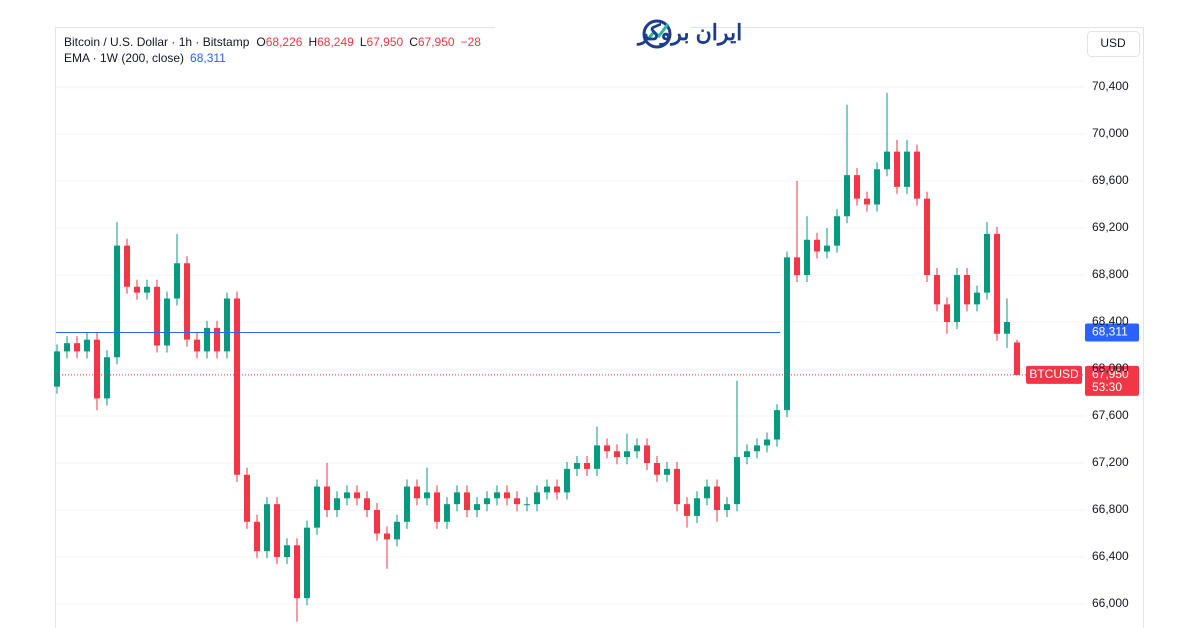 Image resolution: width=1200 pixels, height=628 pixels. What do you see at coordinates (208, 58) in the screenshot?
I see `ema-value: 68,311` at bounding box center [208, 58].